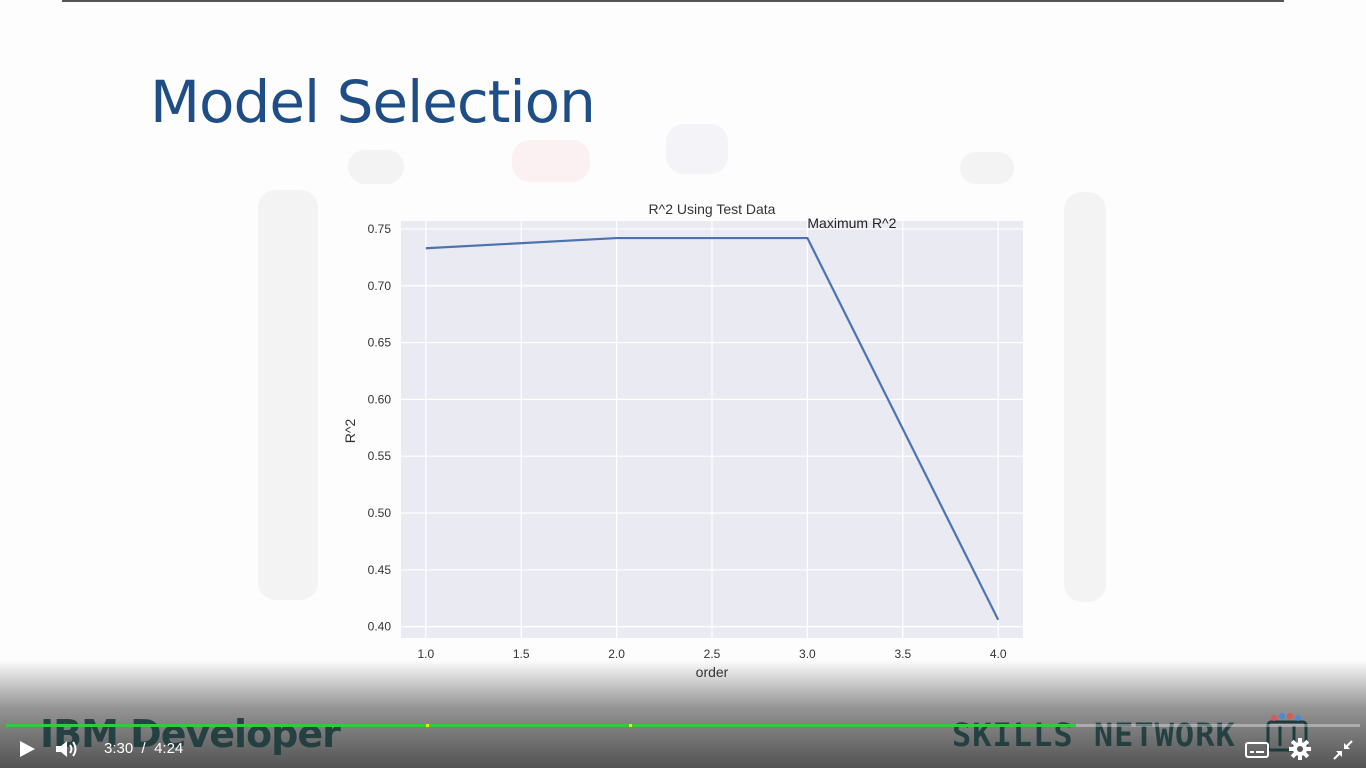  Describe the element at coordinates (673, 1) in the screenshot. I see `slide-top-rule` at that location.